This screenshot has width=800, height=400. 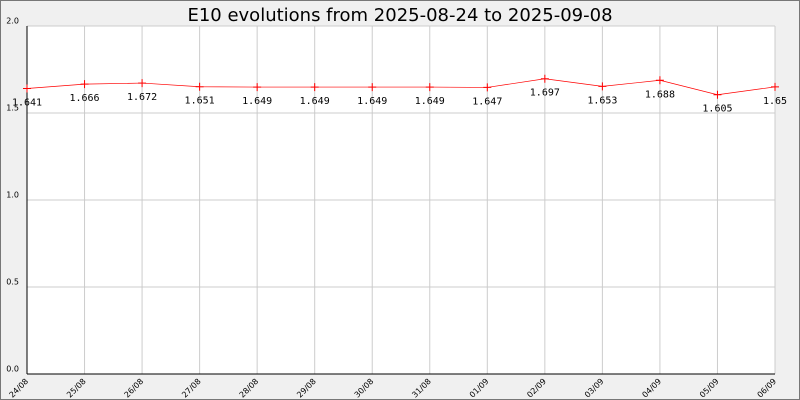 What do you see at coordinates (12, 369) in the screenshot?
I see `y-tick-label: 0.0` at bounding box center [12, 369].